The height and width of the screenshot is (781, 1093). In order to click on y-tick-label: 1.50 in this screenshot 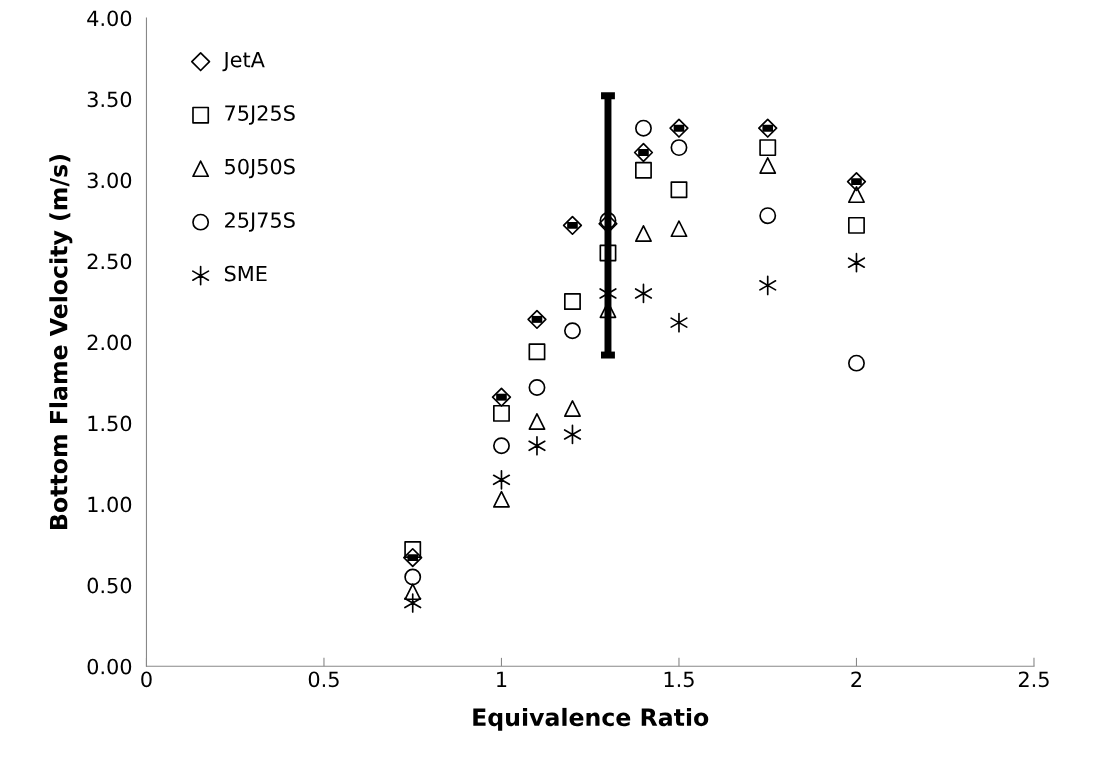, I will do `click(110, 423)`.